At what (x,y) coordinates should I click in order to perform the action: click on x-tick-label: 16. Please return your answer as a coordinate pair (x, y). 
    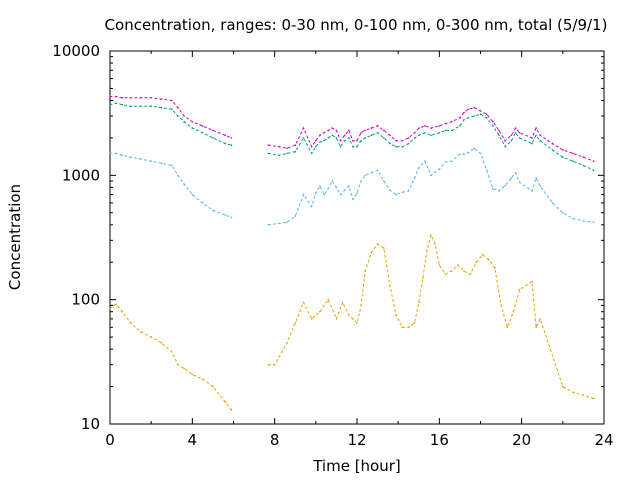
    Looking at the image, I should click on (439, 440).